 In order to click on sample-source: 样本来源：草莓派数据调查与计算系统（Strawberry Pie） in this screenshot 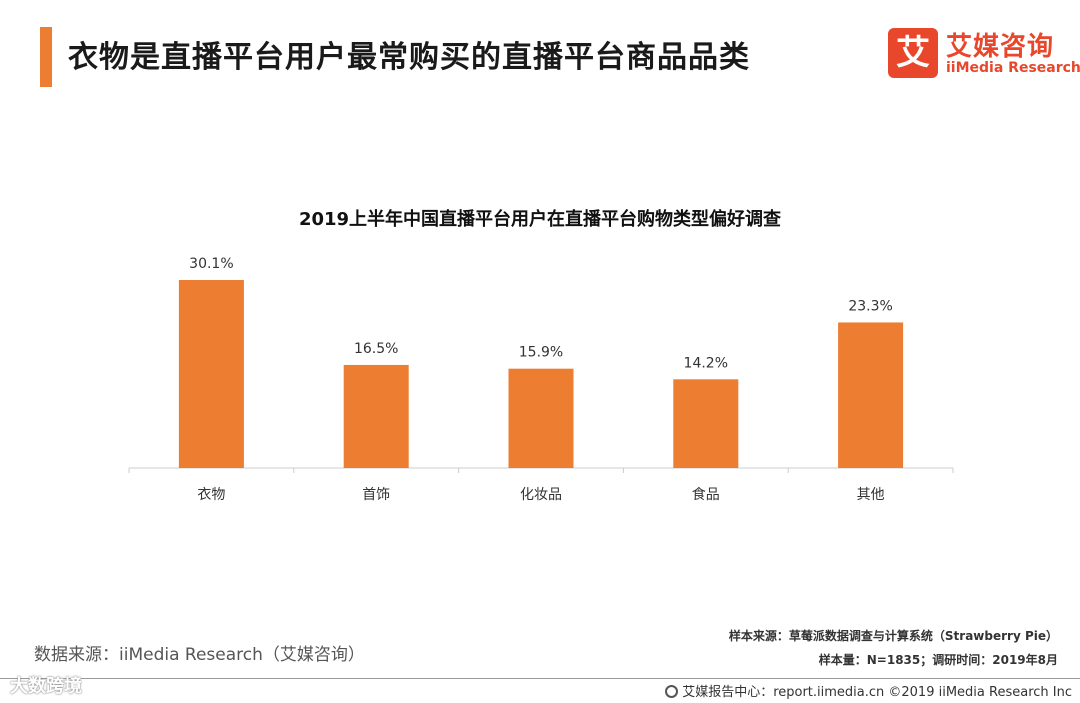, I will do `click(893, 636)`.